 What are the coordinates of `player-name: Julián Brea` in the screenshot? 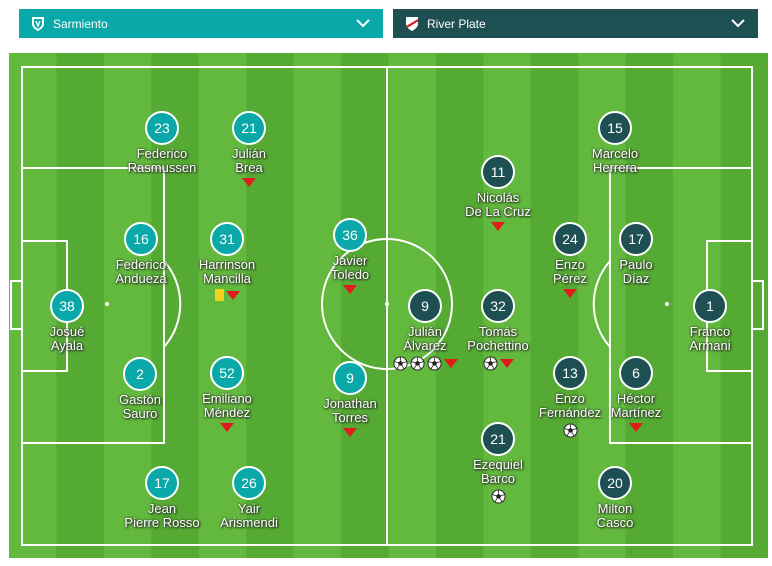 It's located at (249, 161).